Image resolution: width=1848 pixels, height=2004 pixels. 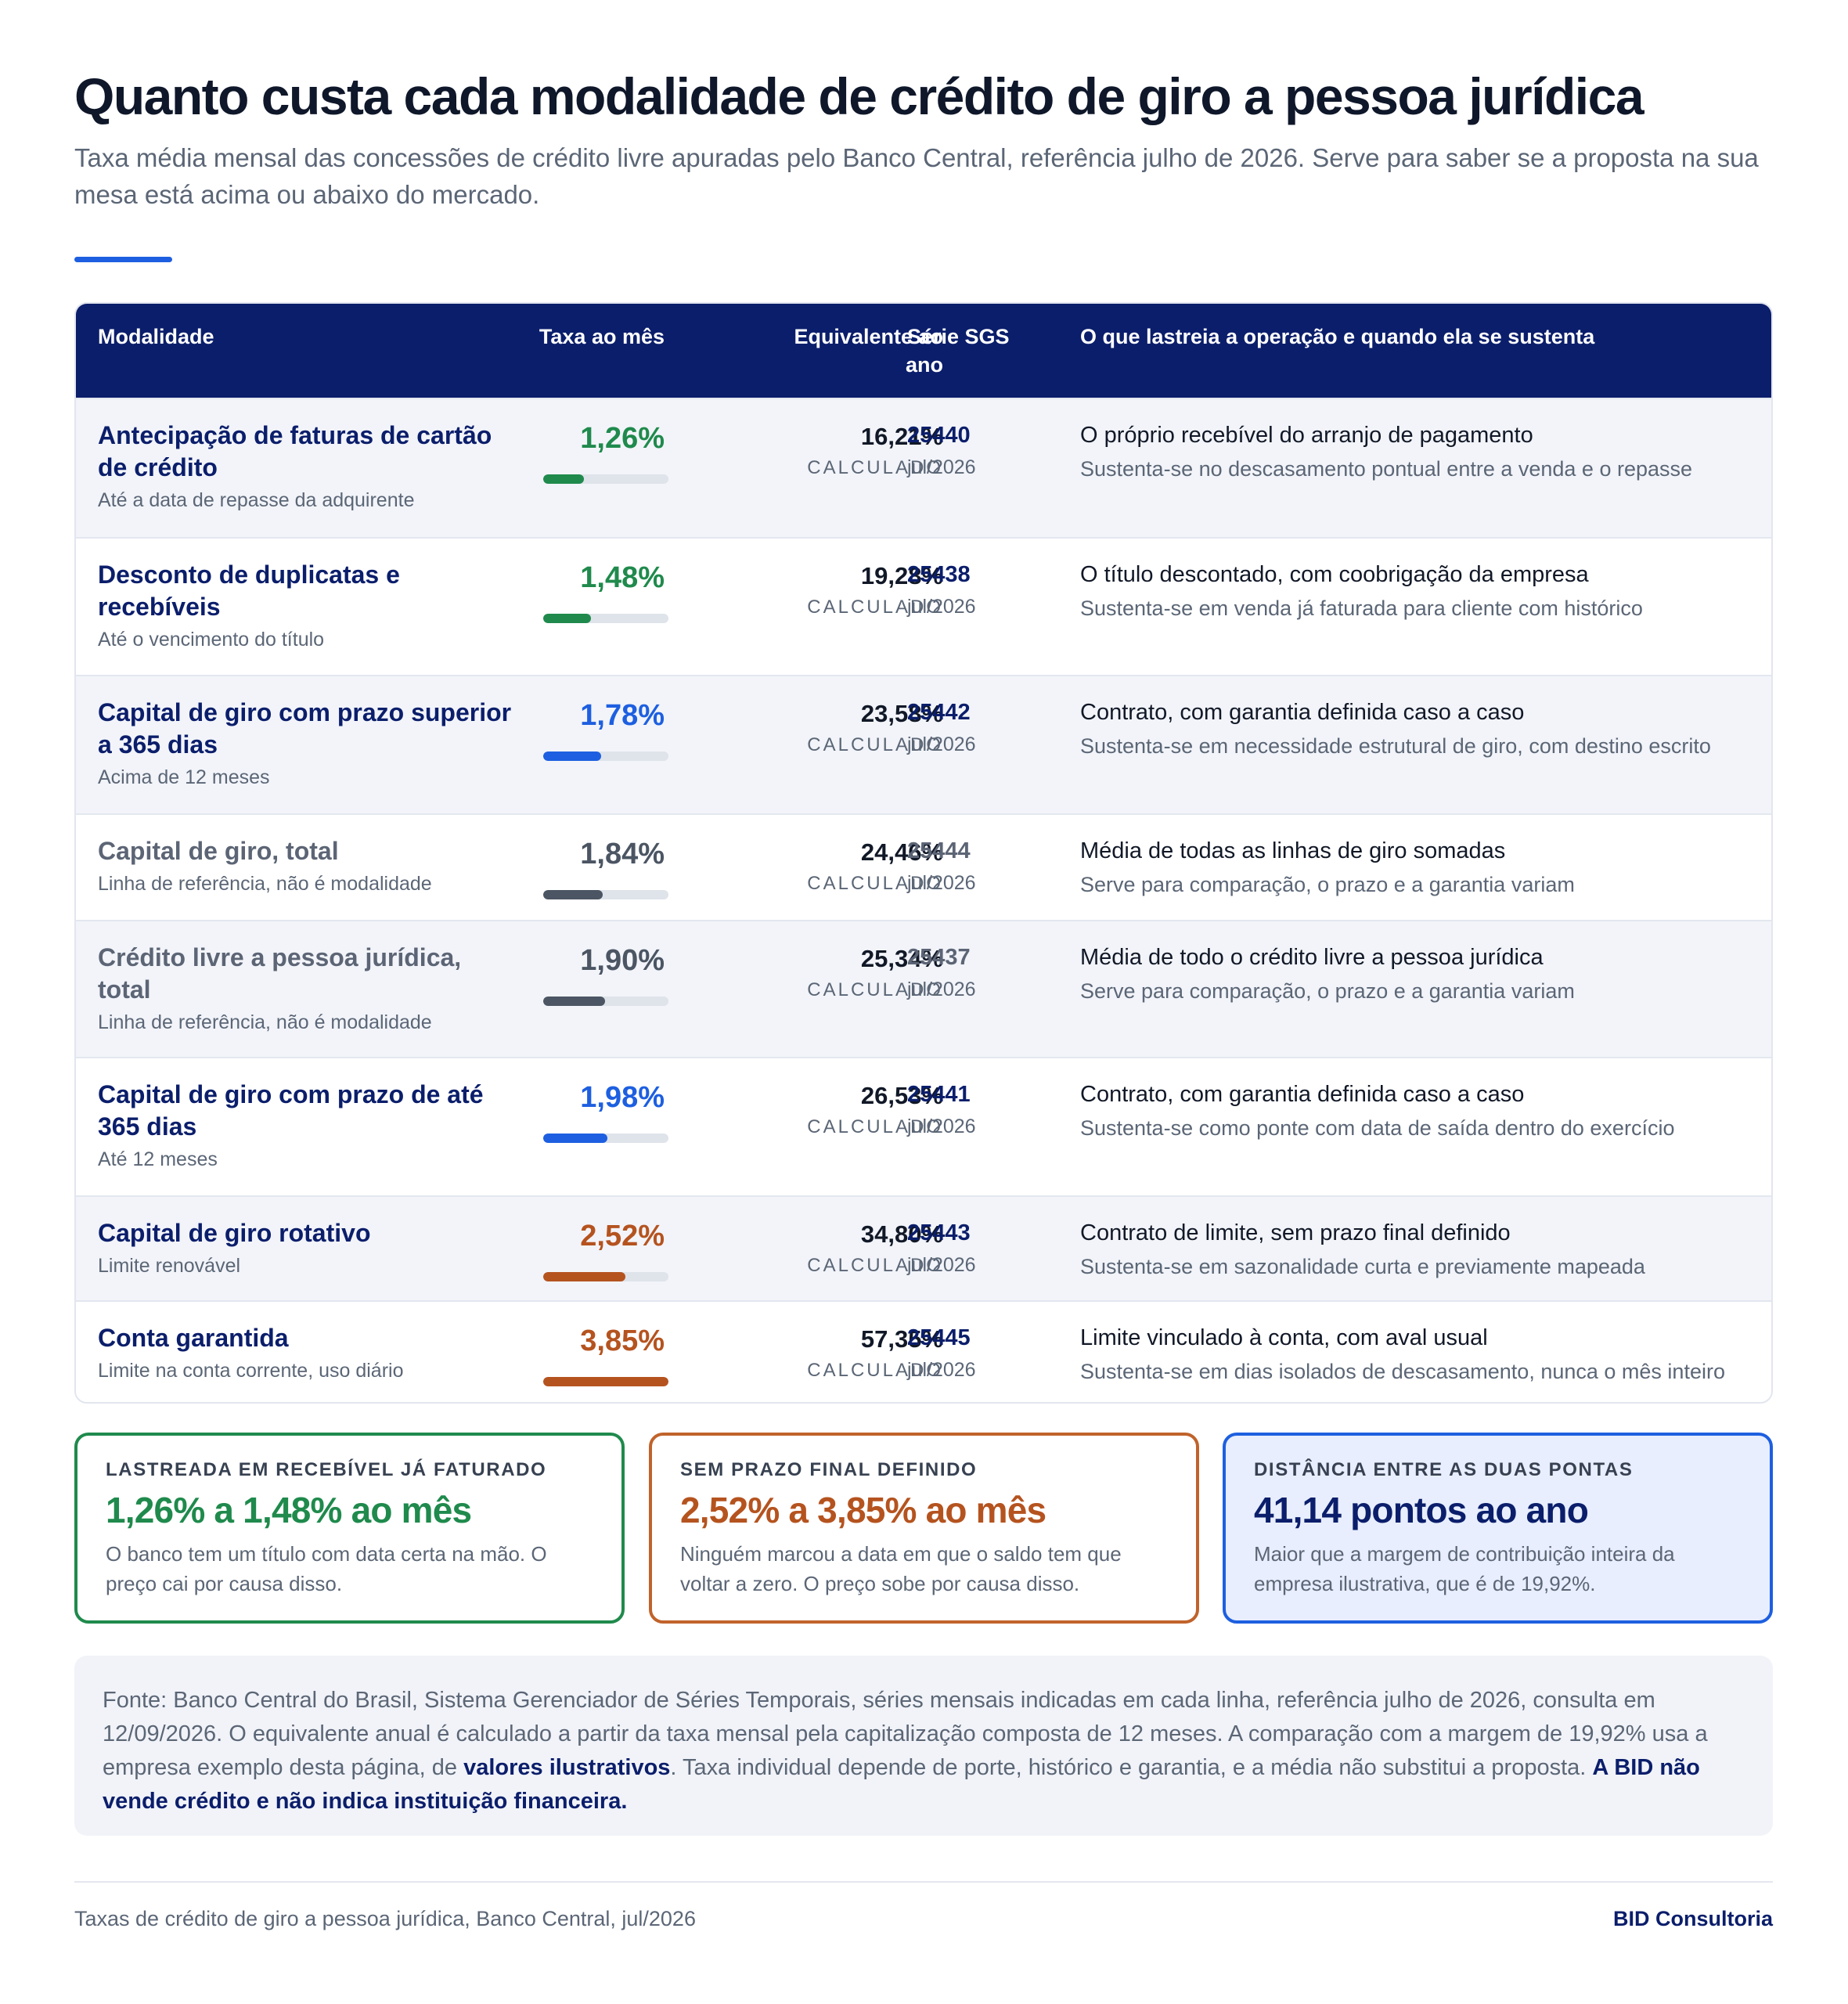 I want to click on sgs-code: 25440, so click(x=939, y=435).